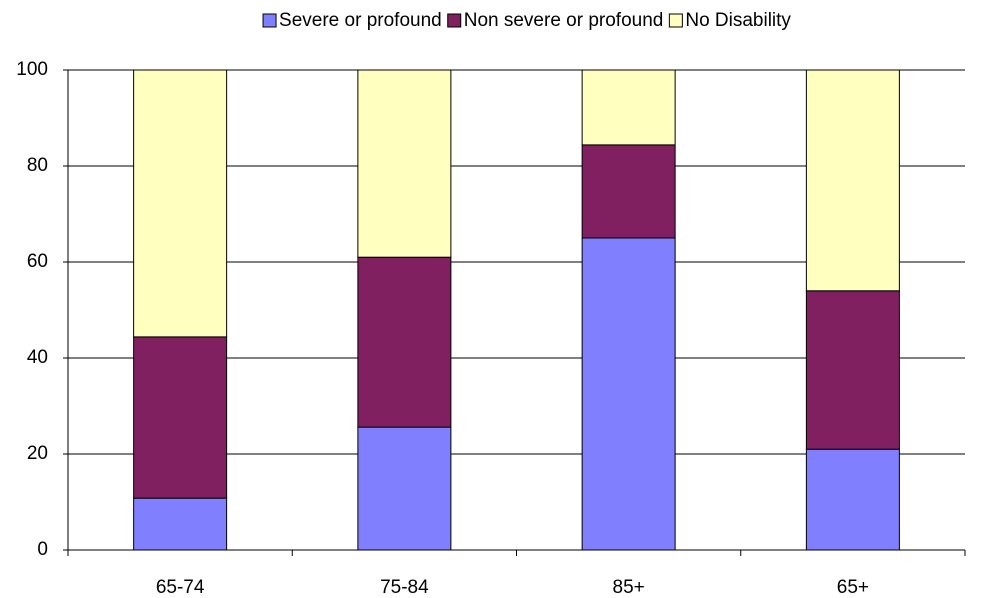 The image size is (983, 598). Describe the element at coordinates (37, 165) in the screenshot. I see `y-tick-label: 80` at that location.